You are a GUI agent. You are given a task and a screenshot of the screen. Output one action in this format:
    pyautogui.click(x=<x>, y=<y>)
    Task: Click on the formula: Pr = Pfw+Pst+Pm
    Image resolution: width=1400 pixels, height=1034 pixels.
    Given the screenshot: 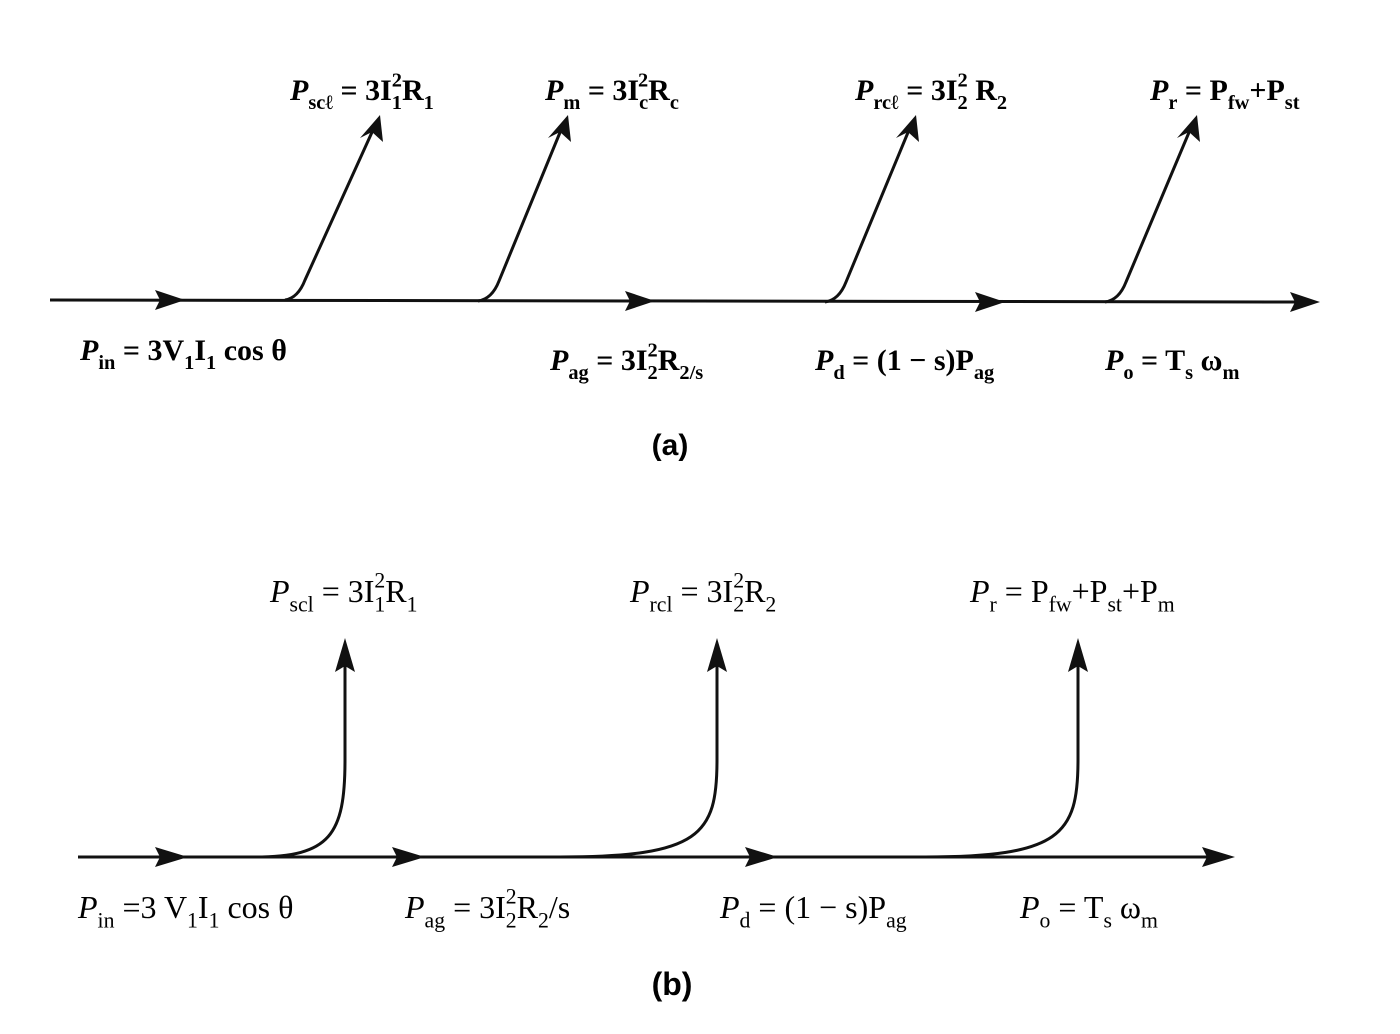 What is the action you would take?
    pyautogui.click(x=1072, y=595)
    